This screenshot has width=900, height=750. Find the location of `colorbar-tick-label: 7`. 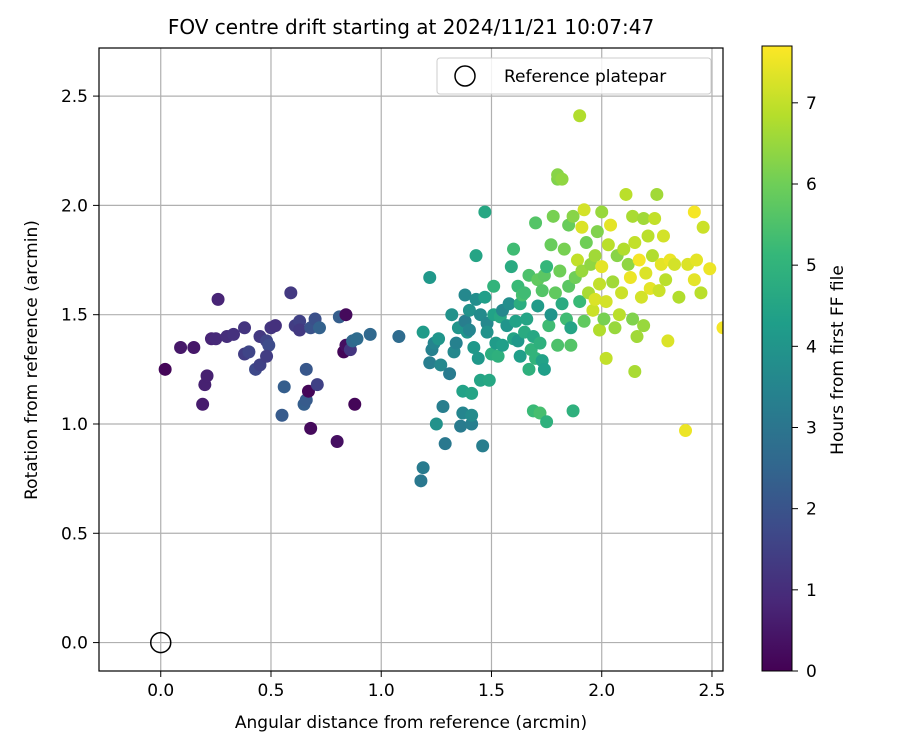

colorbar-tick-label: 7 is located at coordinates (811, 104).